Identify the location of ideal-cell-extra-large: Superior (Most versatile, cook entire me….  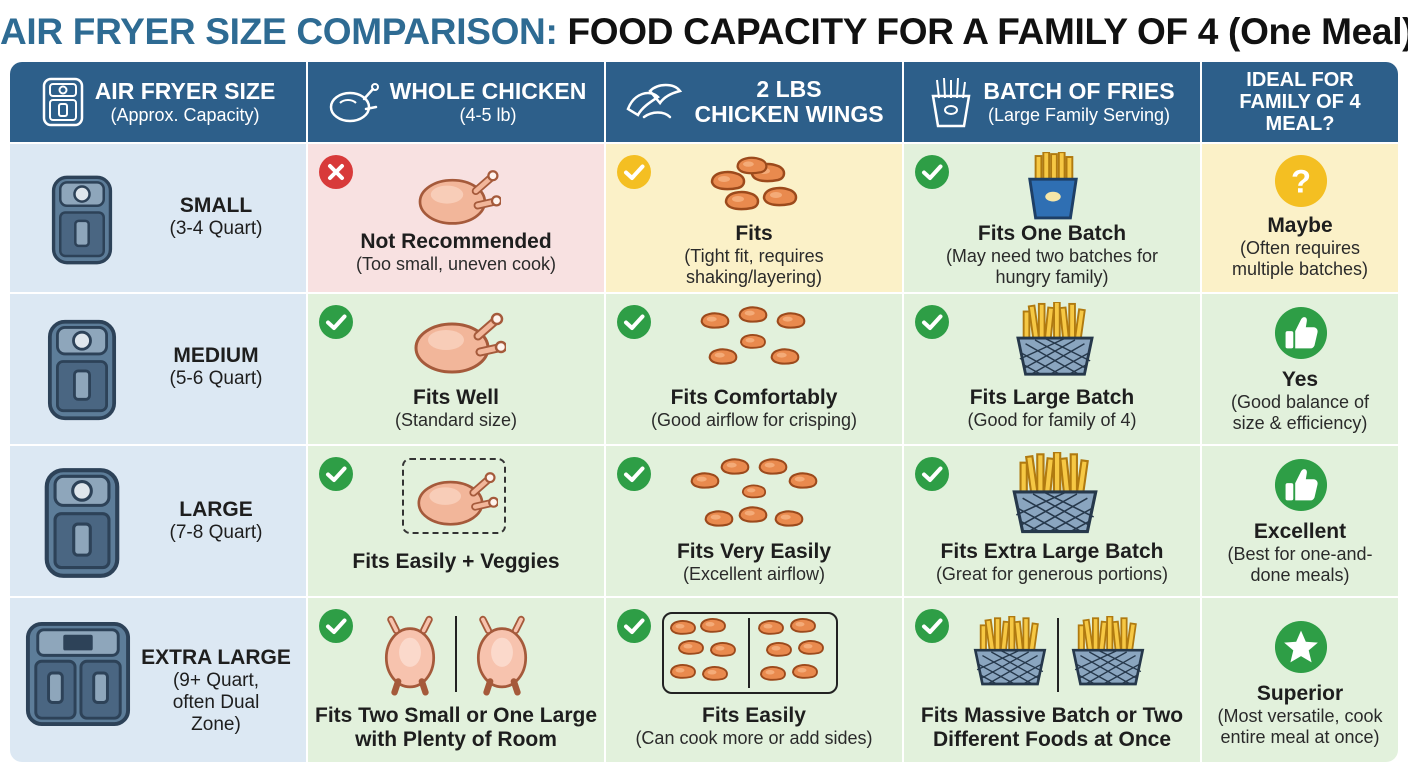
(1300, 680).